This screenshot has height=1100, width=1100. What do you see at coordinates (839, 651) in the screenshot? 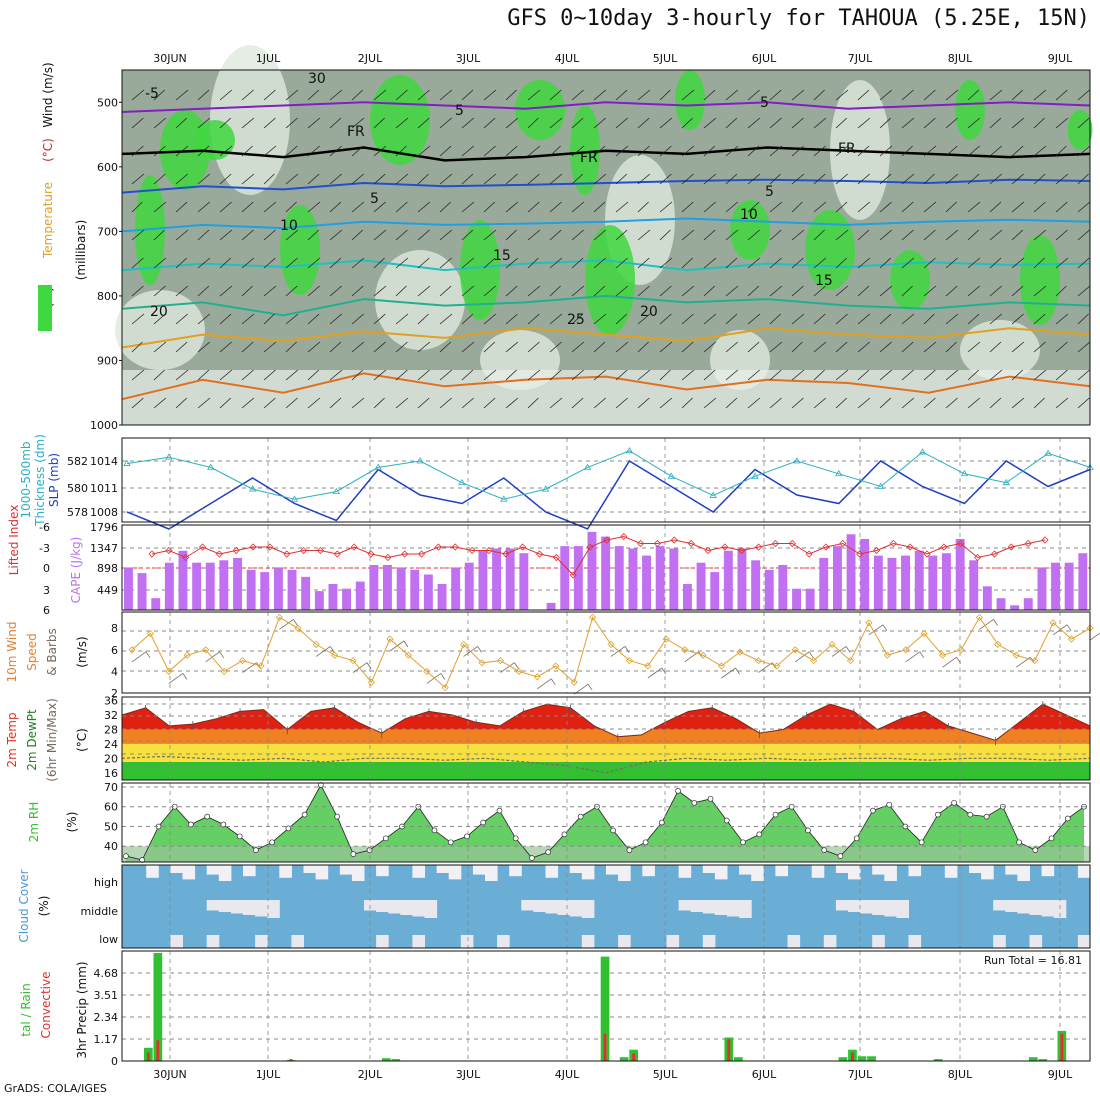
I see `wind-barb-10m` at bounding box center [839, 651].